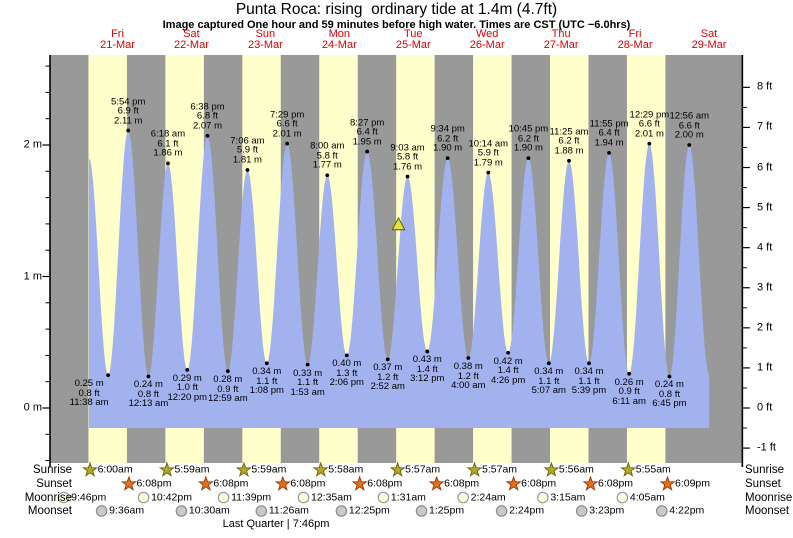  I want to click on y-axis-label-ft: 2 ft, so click(765, 327).